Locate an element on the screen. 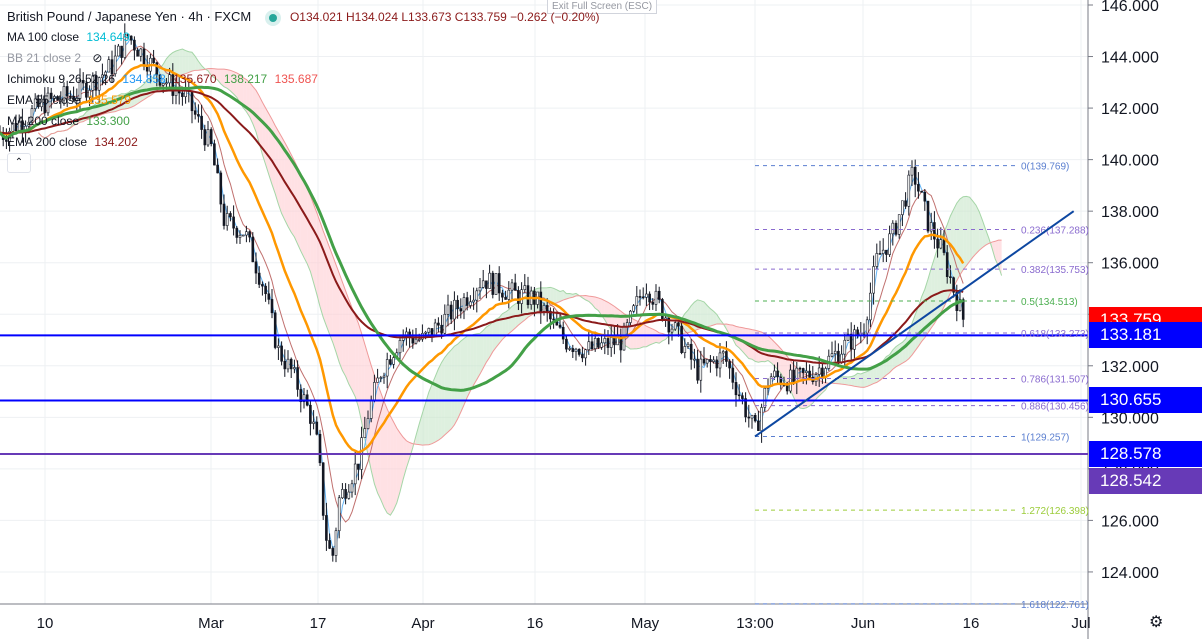 This screenshot has height=639, width=1202. time-tick-label: Apr is located at coordinates (422, 623).